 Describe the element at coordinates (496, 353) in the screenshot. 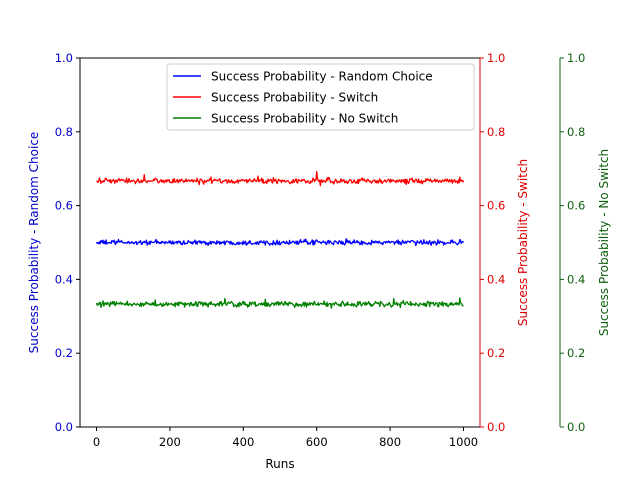

I see `y-tick-label-right: 0.2` at that location.